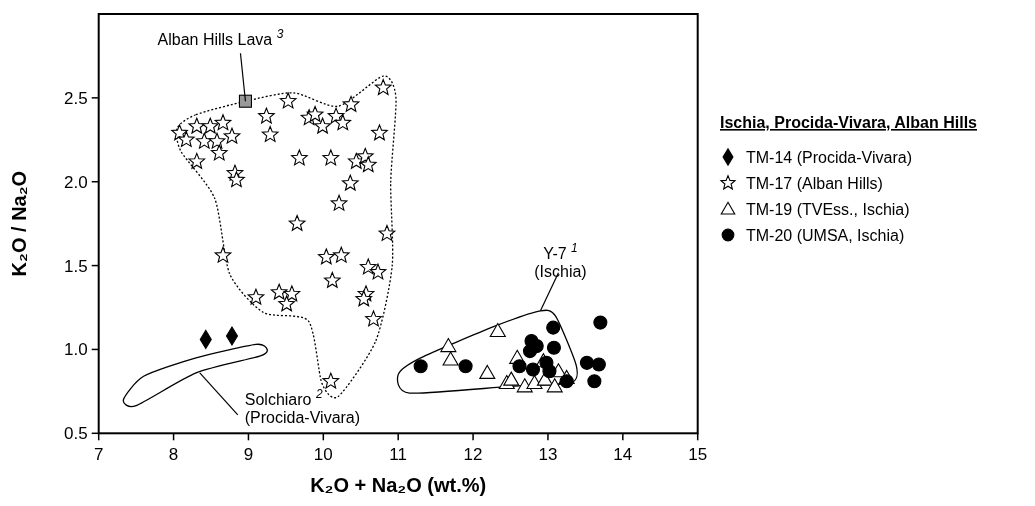 This screenshot has height=506, width=1035. What do you see at coordinates (98, 455) in the screenshot?
I see `x-tick-label: 7` at bounding box center [98, 455].